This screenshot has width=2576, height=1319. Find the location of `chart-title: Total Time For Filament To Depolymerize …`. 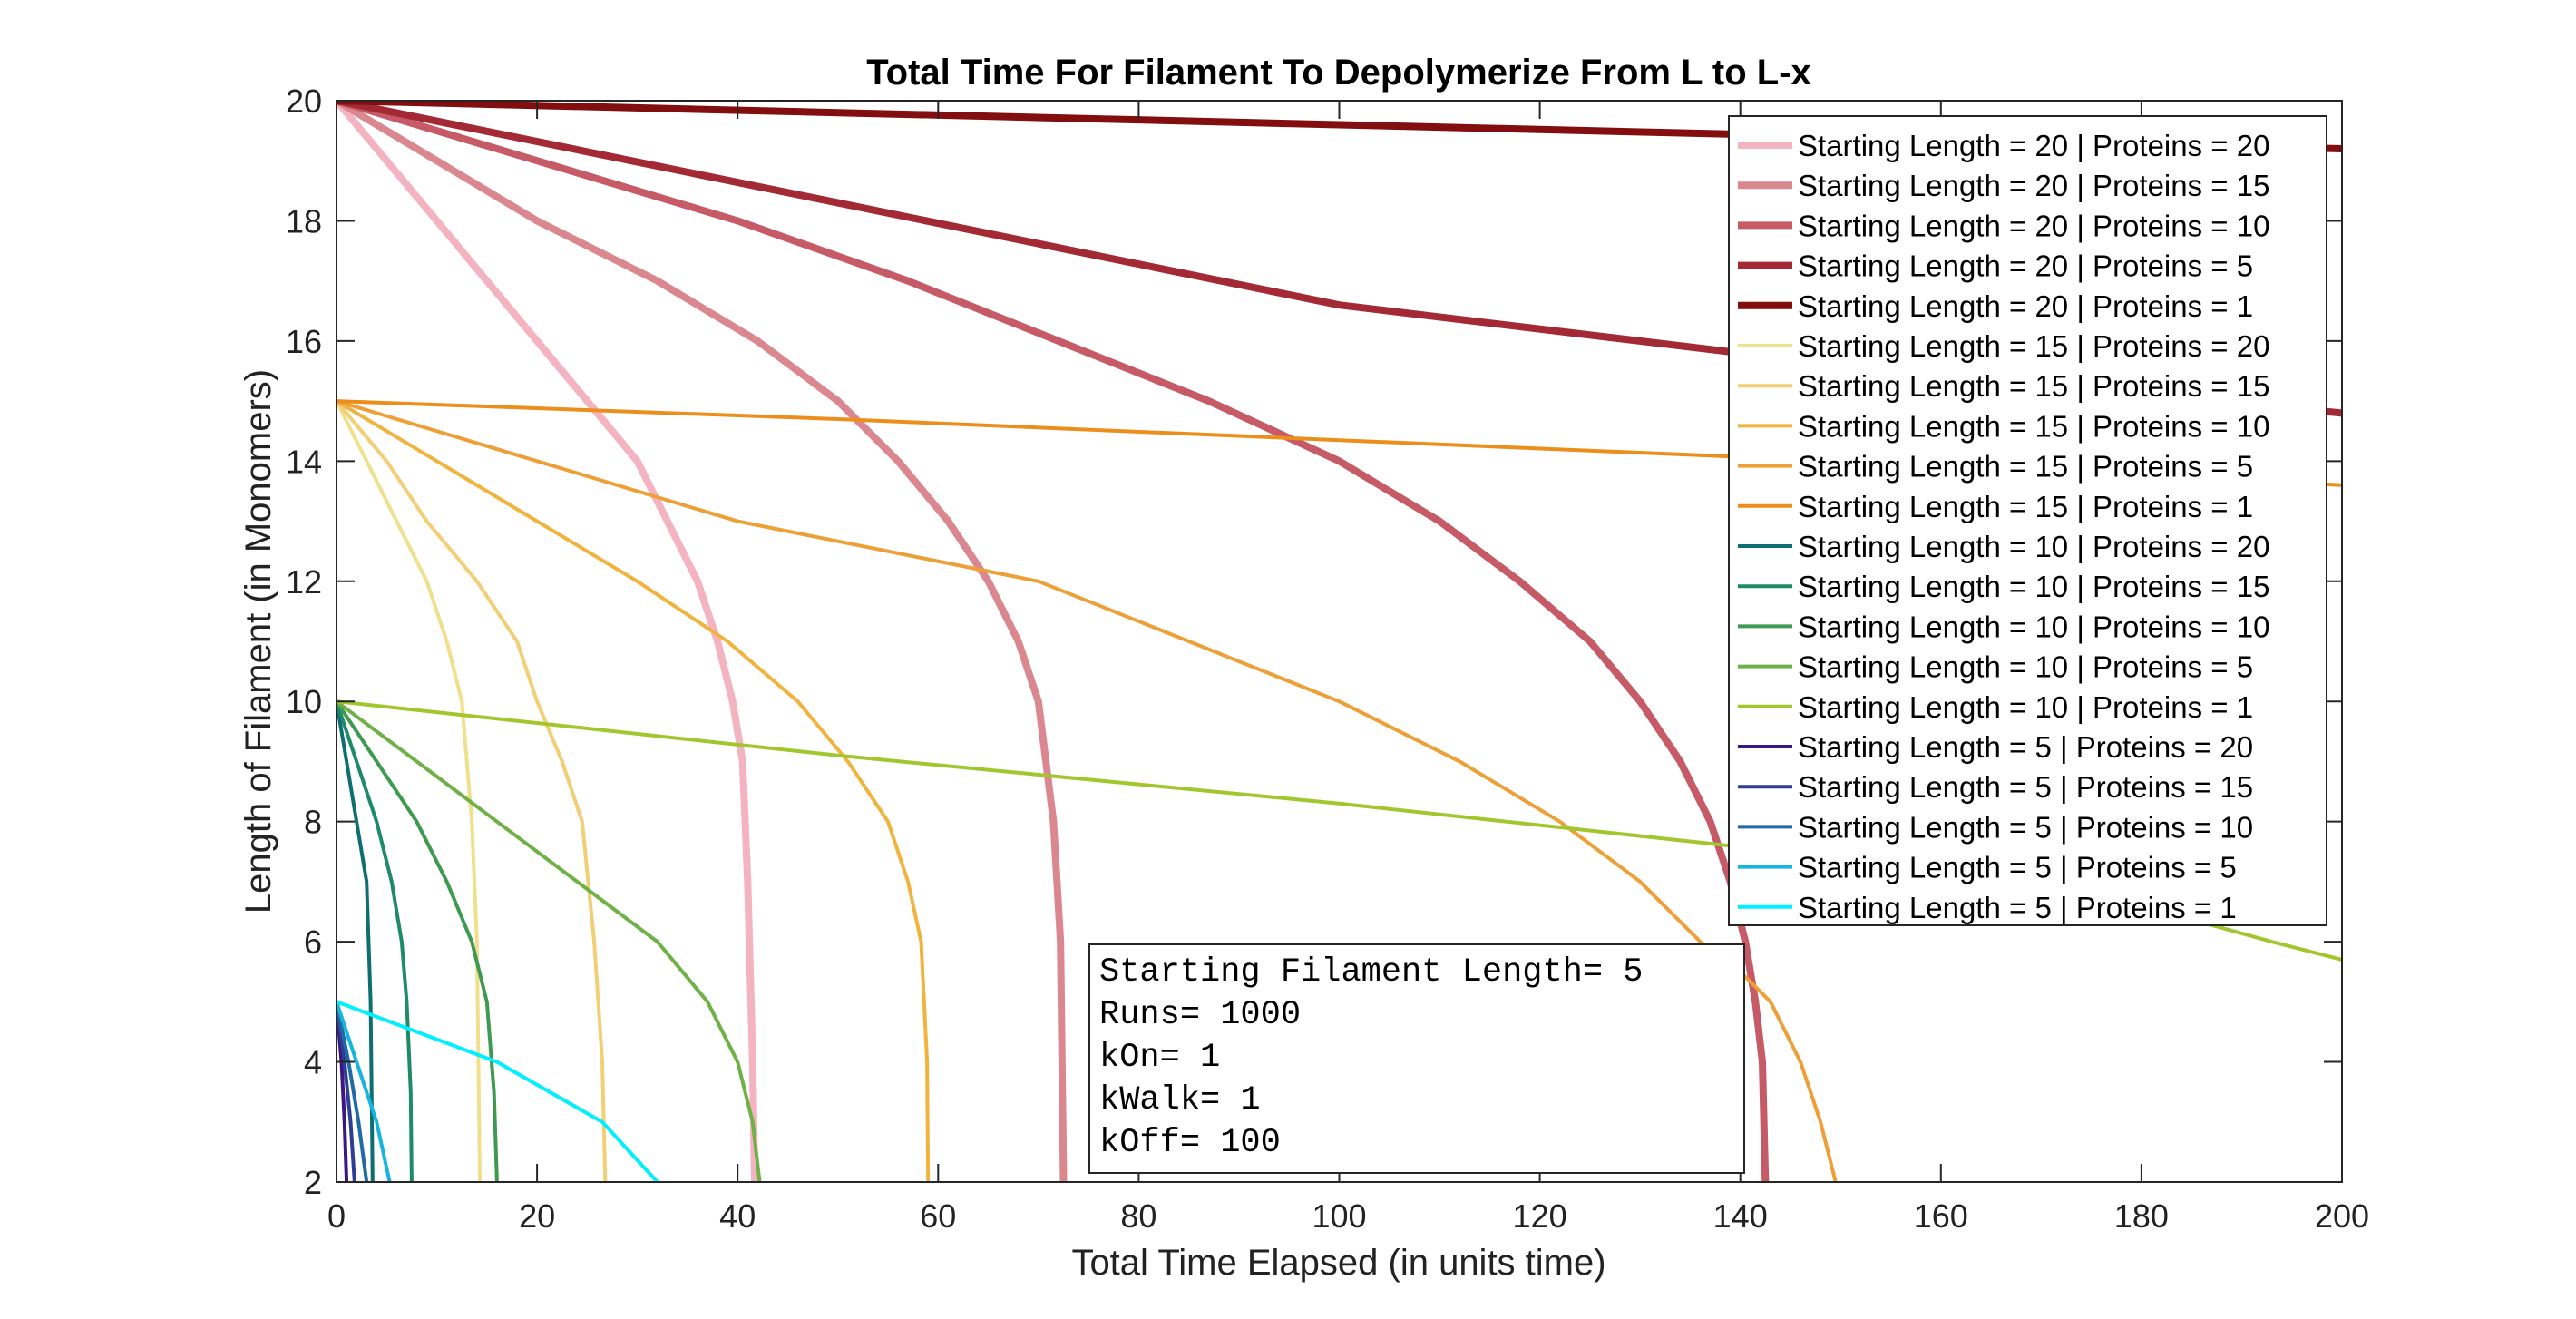

chart-title: Total Time For Filament To Depolymerize … is located at coordinates (1338, 73).